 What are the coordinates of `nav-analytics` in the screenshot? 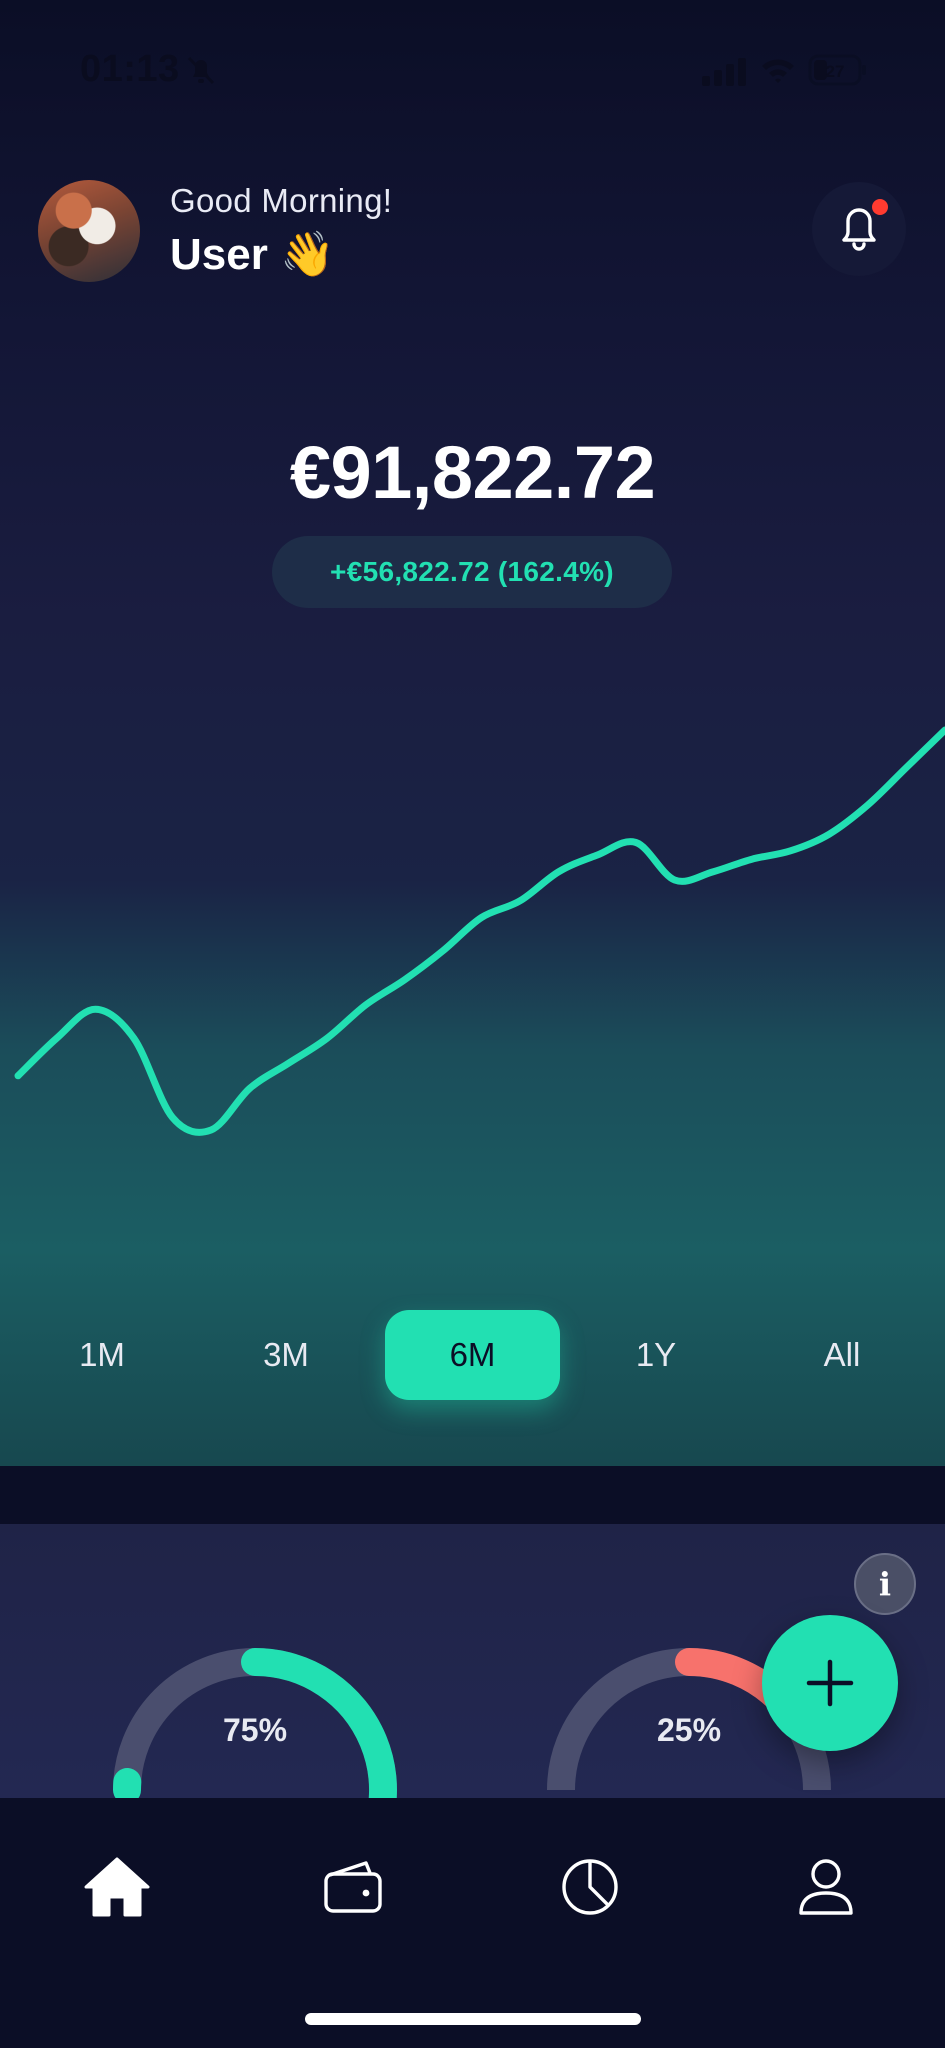 It's located at (590, 1887).